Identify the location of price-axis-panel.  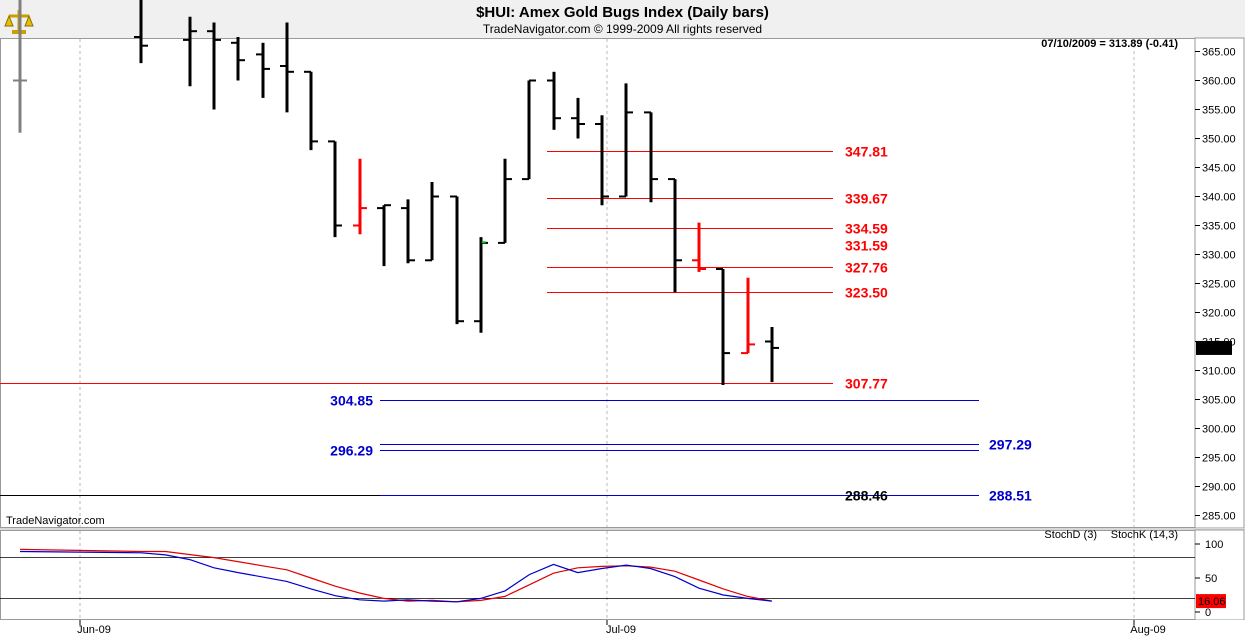
(1219, 283).